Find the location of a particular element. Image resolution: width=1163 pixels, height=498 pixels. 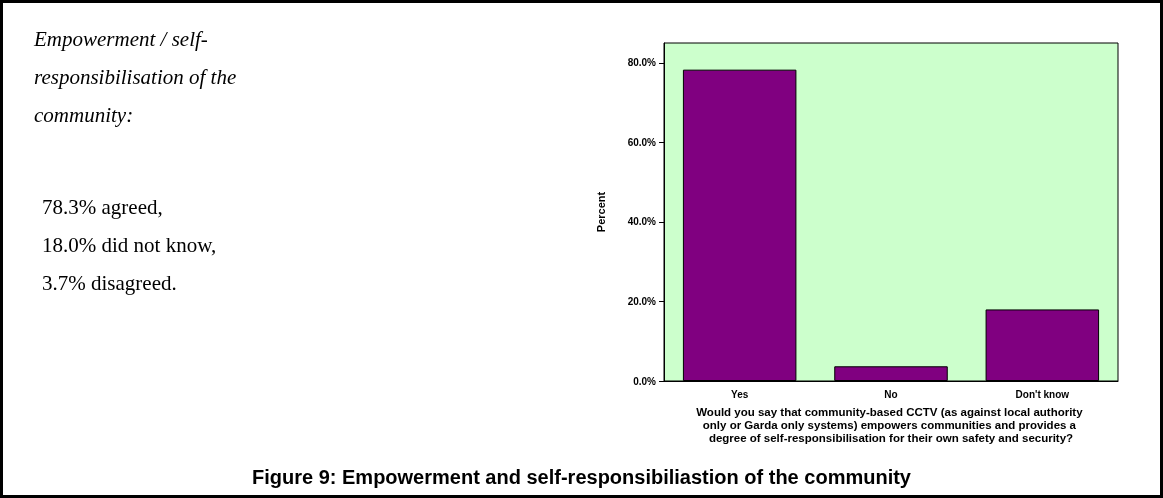

x-tick-label: Don't know is located at coordinates (1042, 394).